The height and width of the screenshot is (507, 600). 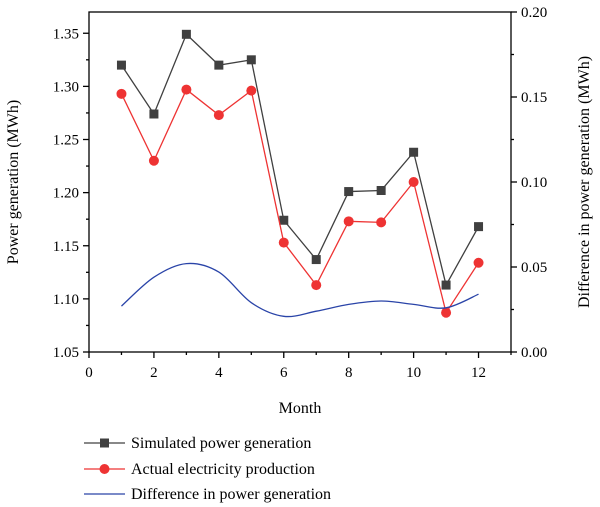 I want to click on y-tick-label: 1.05, so click(x=66, y=353).